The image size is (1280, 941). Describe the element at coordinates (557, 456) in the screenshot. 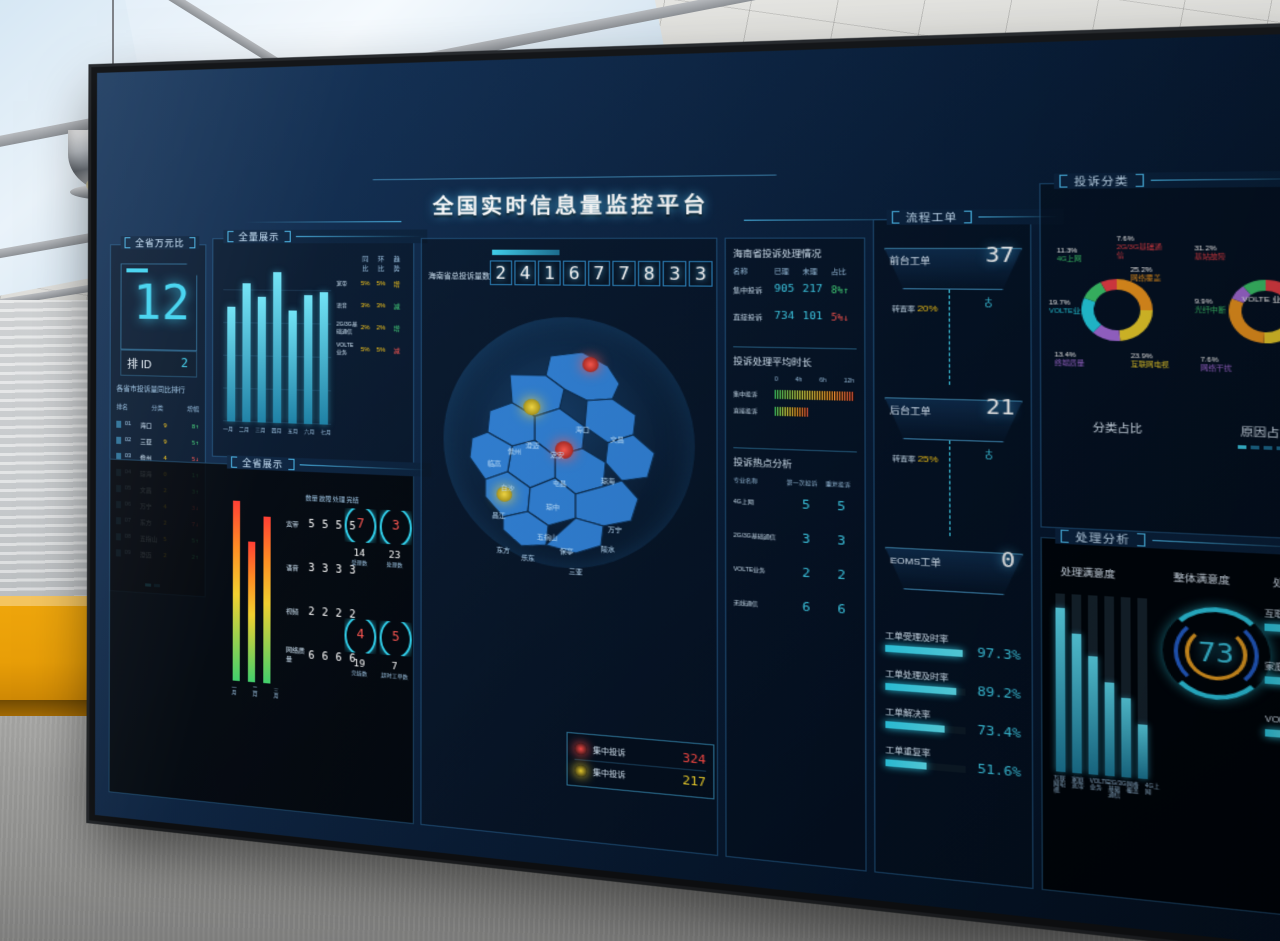

I see `map-region-label: 定安` at that location.